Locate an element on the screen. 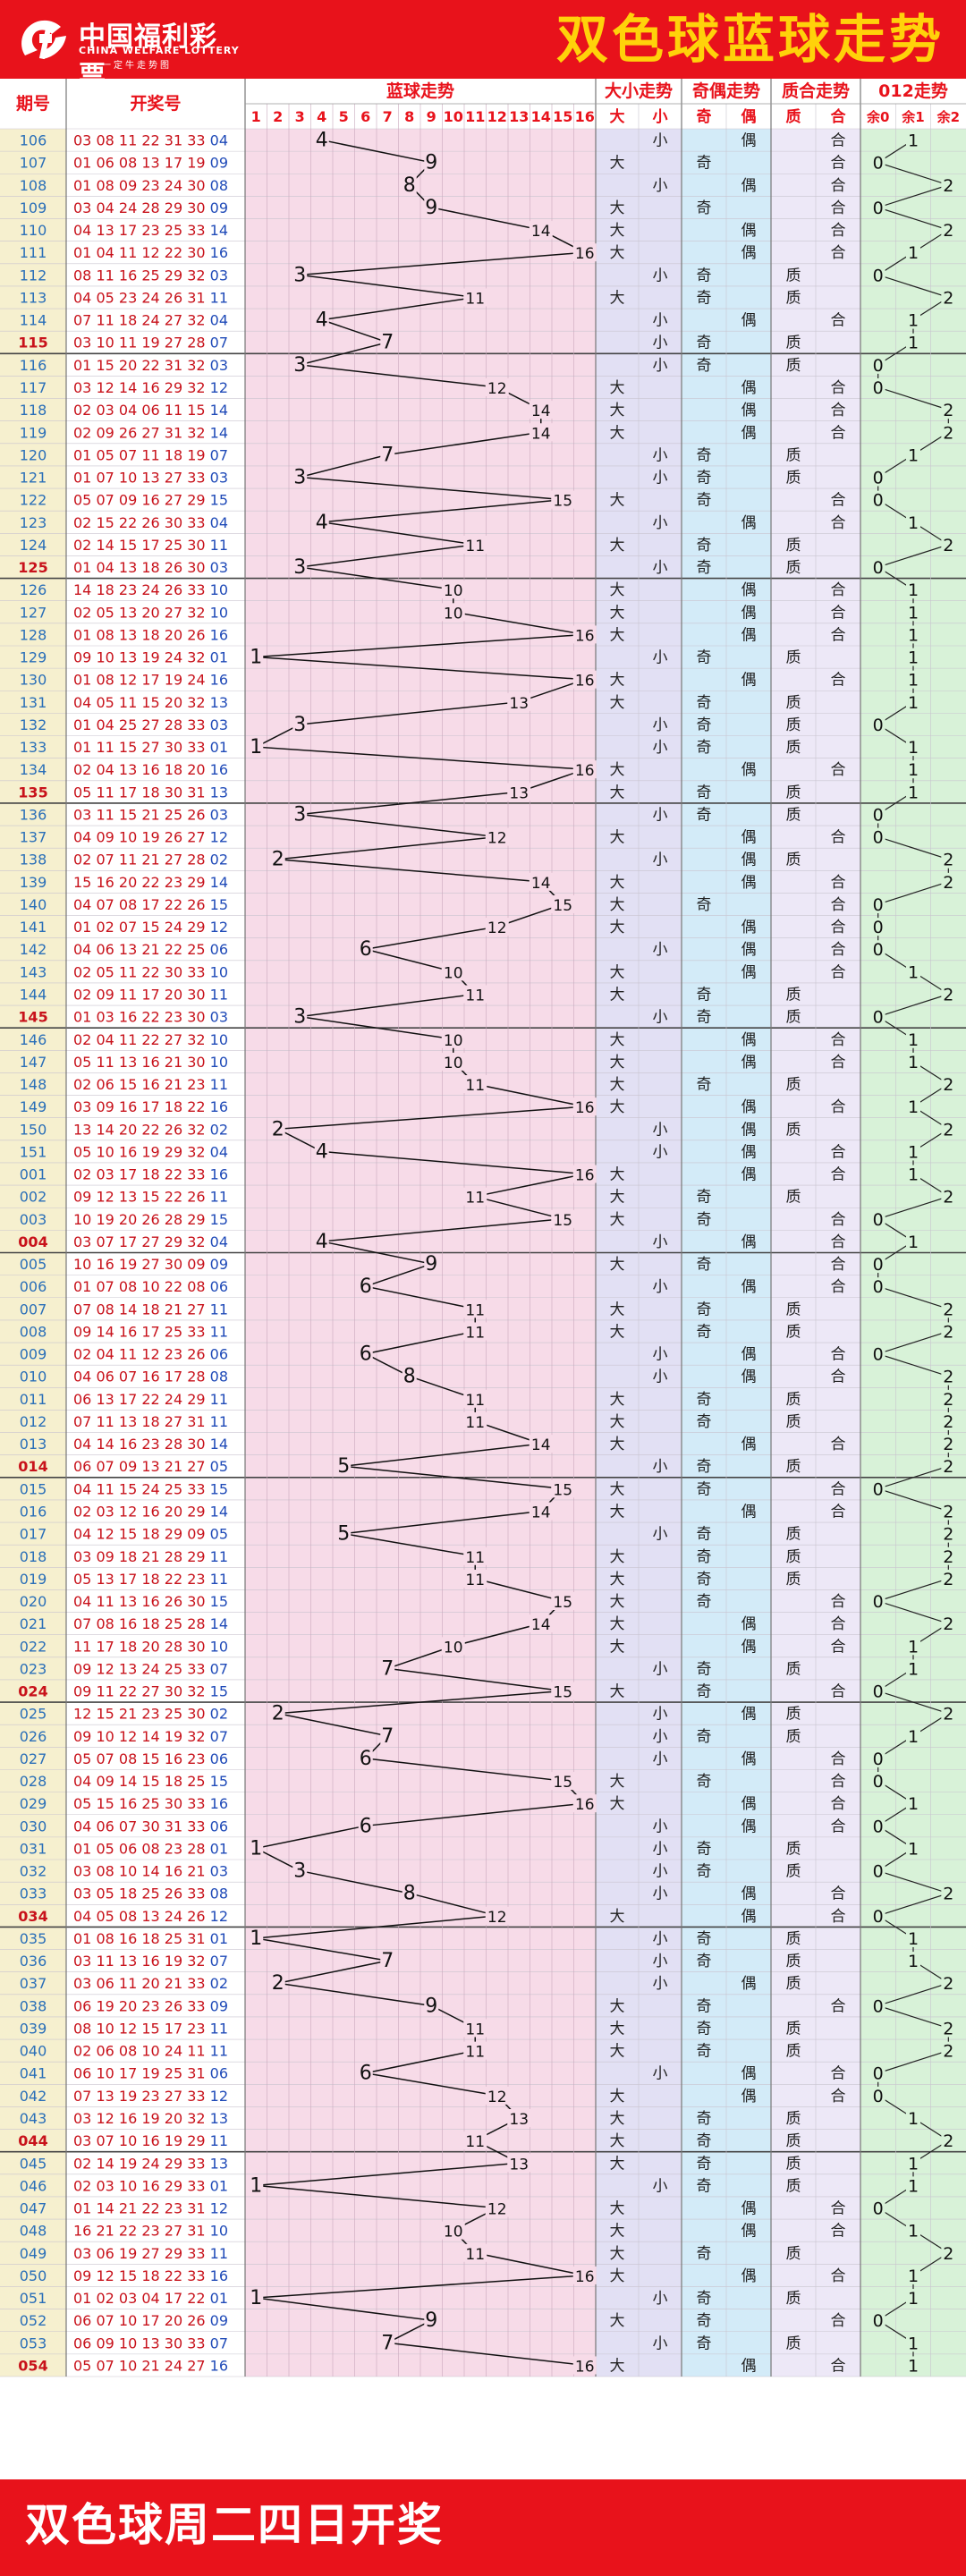 This screenshot has width=966, height=2576. red-balls: 01 04 13 18 26 30 is located at coordinates (139, 567).